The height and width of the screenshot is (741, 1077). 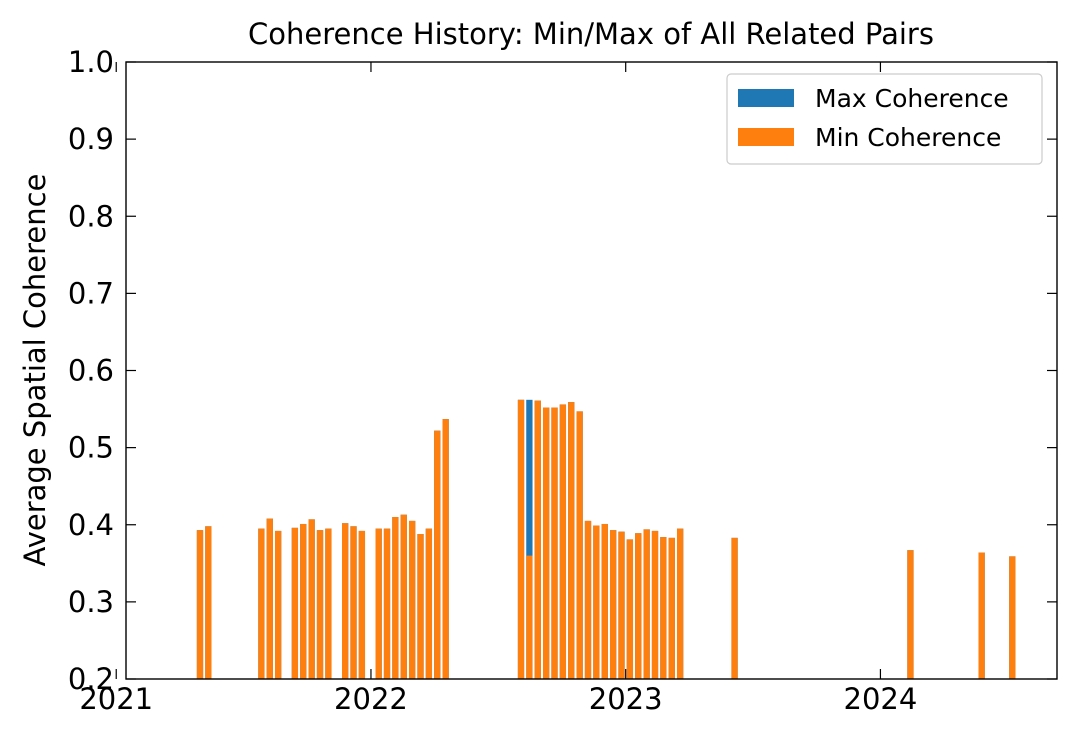 What do you see at coordinates (766, 137) in the screenshot?
I see `legend-swatch-min` at bounding box center [766, 137].